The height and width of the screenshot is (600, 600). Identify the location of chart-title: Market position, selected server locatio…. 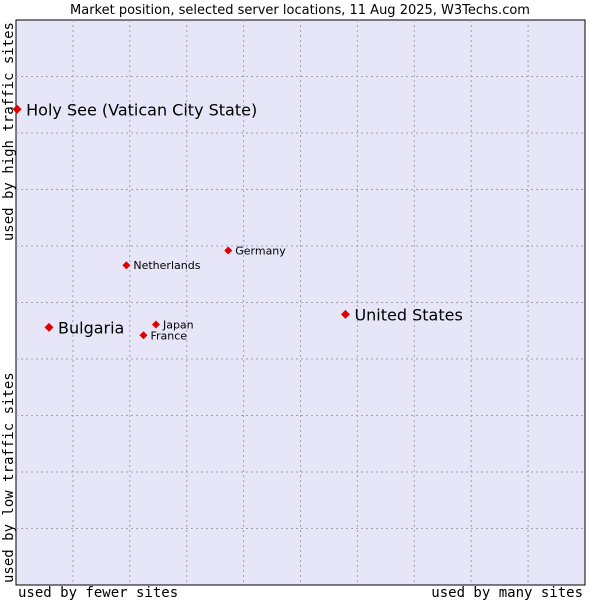
(300, 10).